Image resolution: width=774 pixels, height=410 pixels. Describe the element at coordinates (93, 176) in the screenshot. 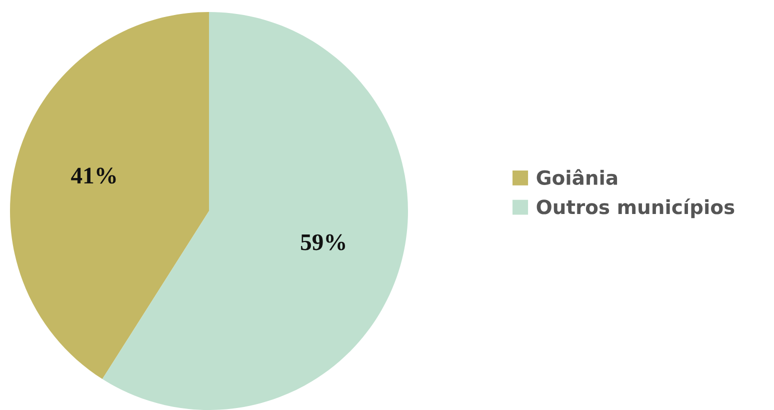

I see `data-label: 41%` at that location.